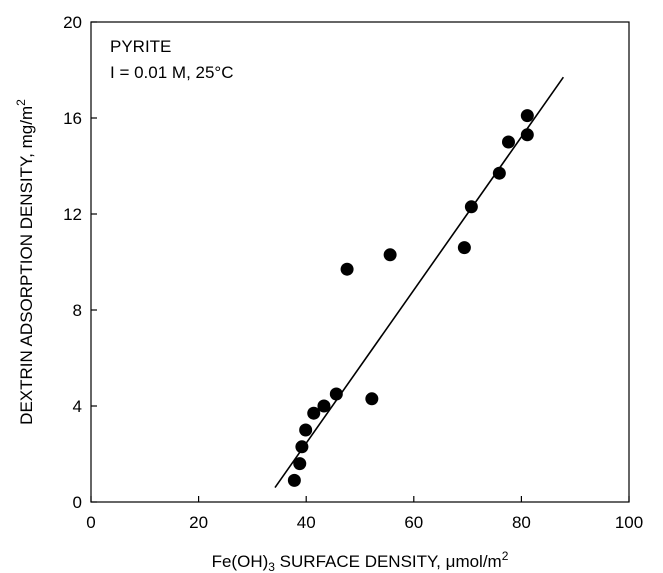 This screenshot has width=663, height=573. Describe the element at coordinates (413, 522) in the screenshot. I see `x-tick-label: 60` at that location.